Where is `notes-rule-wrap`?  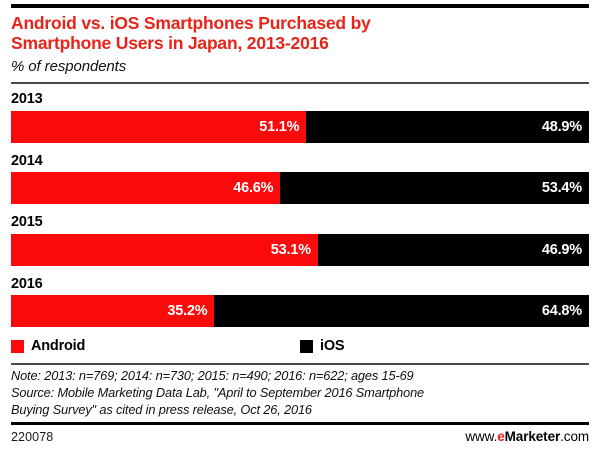 notes-rule-wrap is located at coordinates (300, 364).